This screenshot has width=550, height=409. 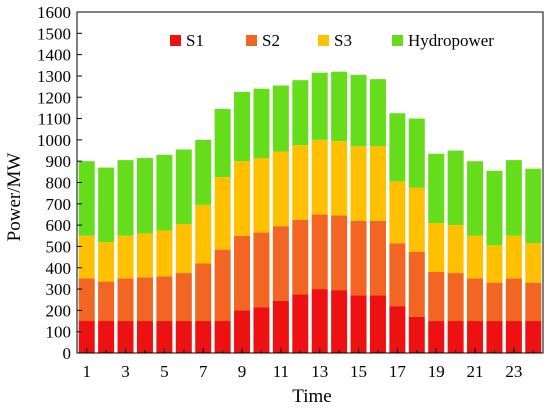 I want to click on y-tick-label-1300: 1300, so click(x=54, y=76).